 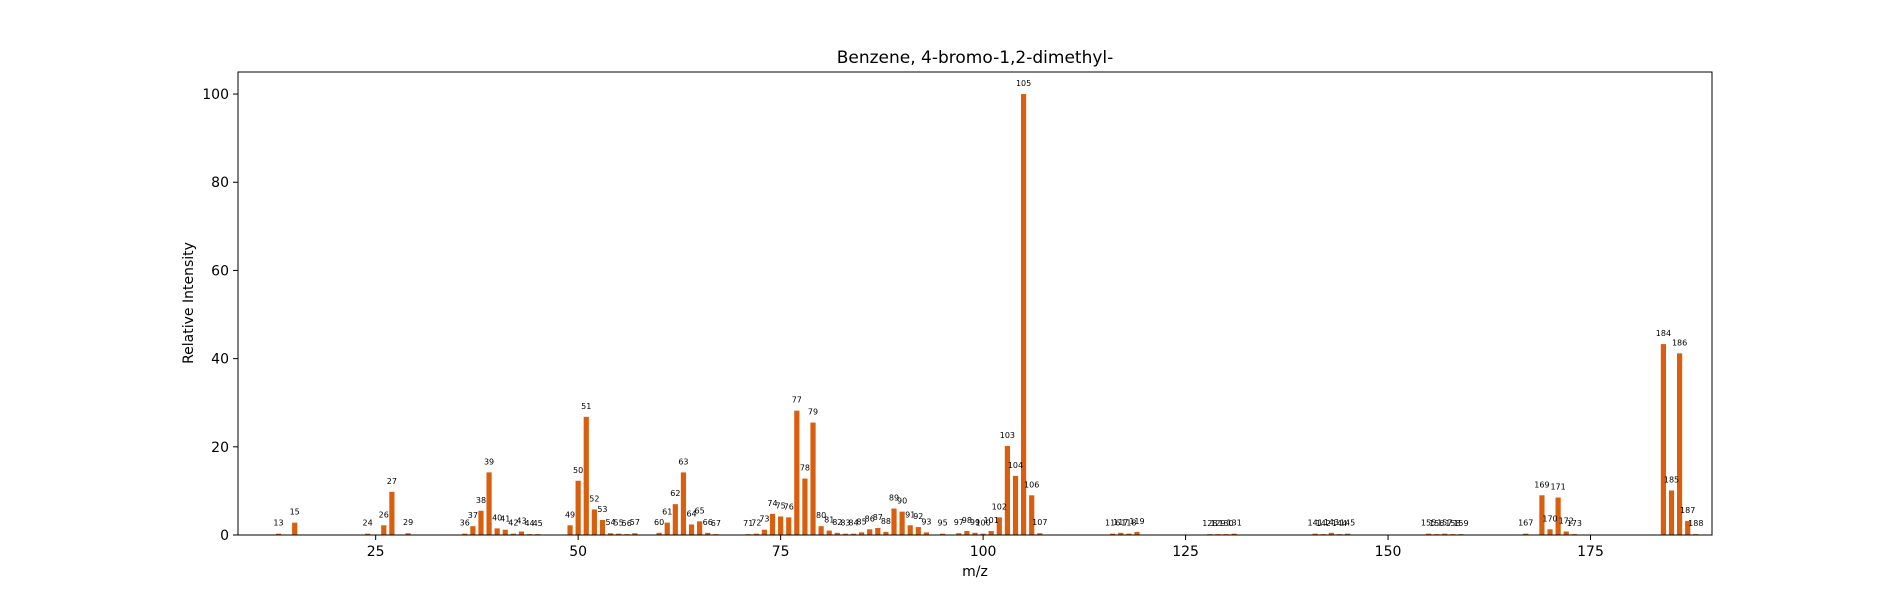 What do you see at coordinates (521, 520) in the screenshot?
I see `peak-label-43: 43` at bounding box center [521, 520].